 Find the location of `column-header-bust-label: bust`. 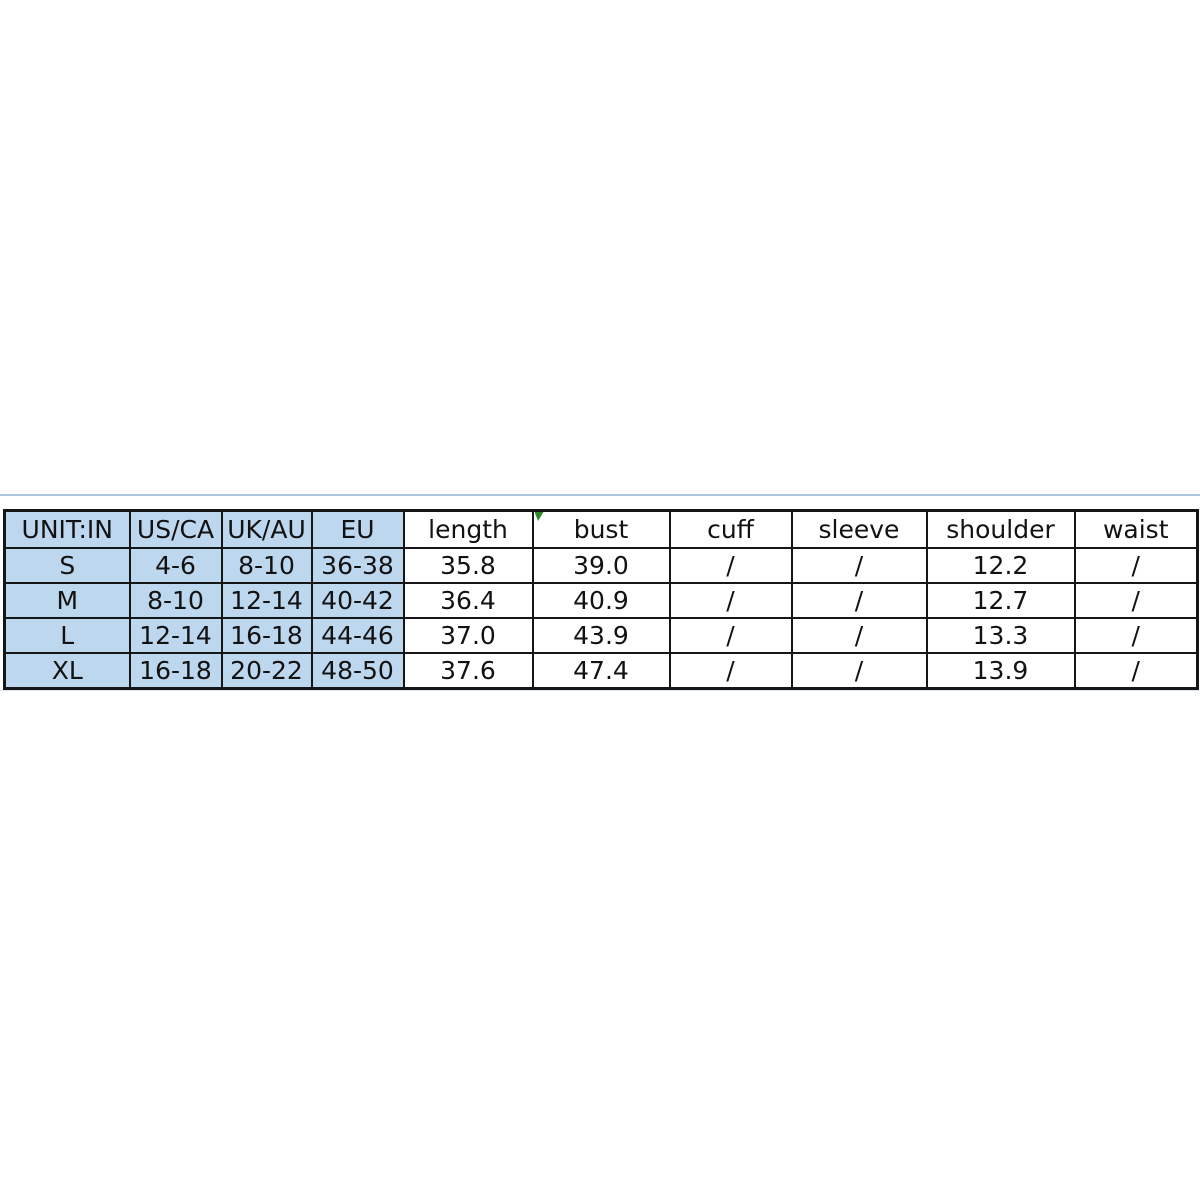

column-header-bust-label: bust is located at coordinates (601, 529).